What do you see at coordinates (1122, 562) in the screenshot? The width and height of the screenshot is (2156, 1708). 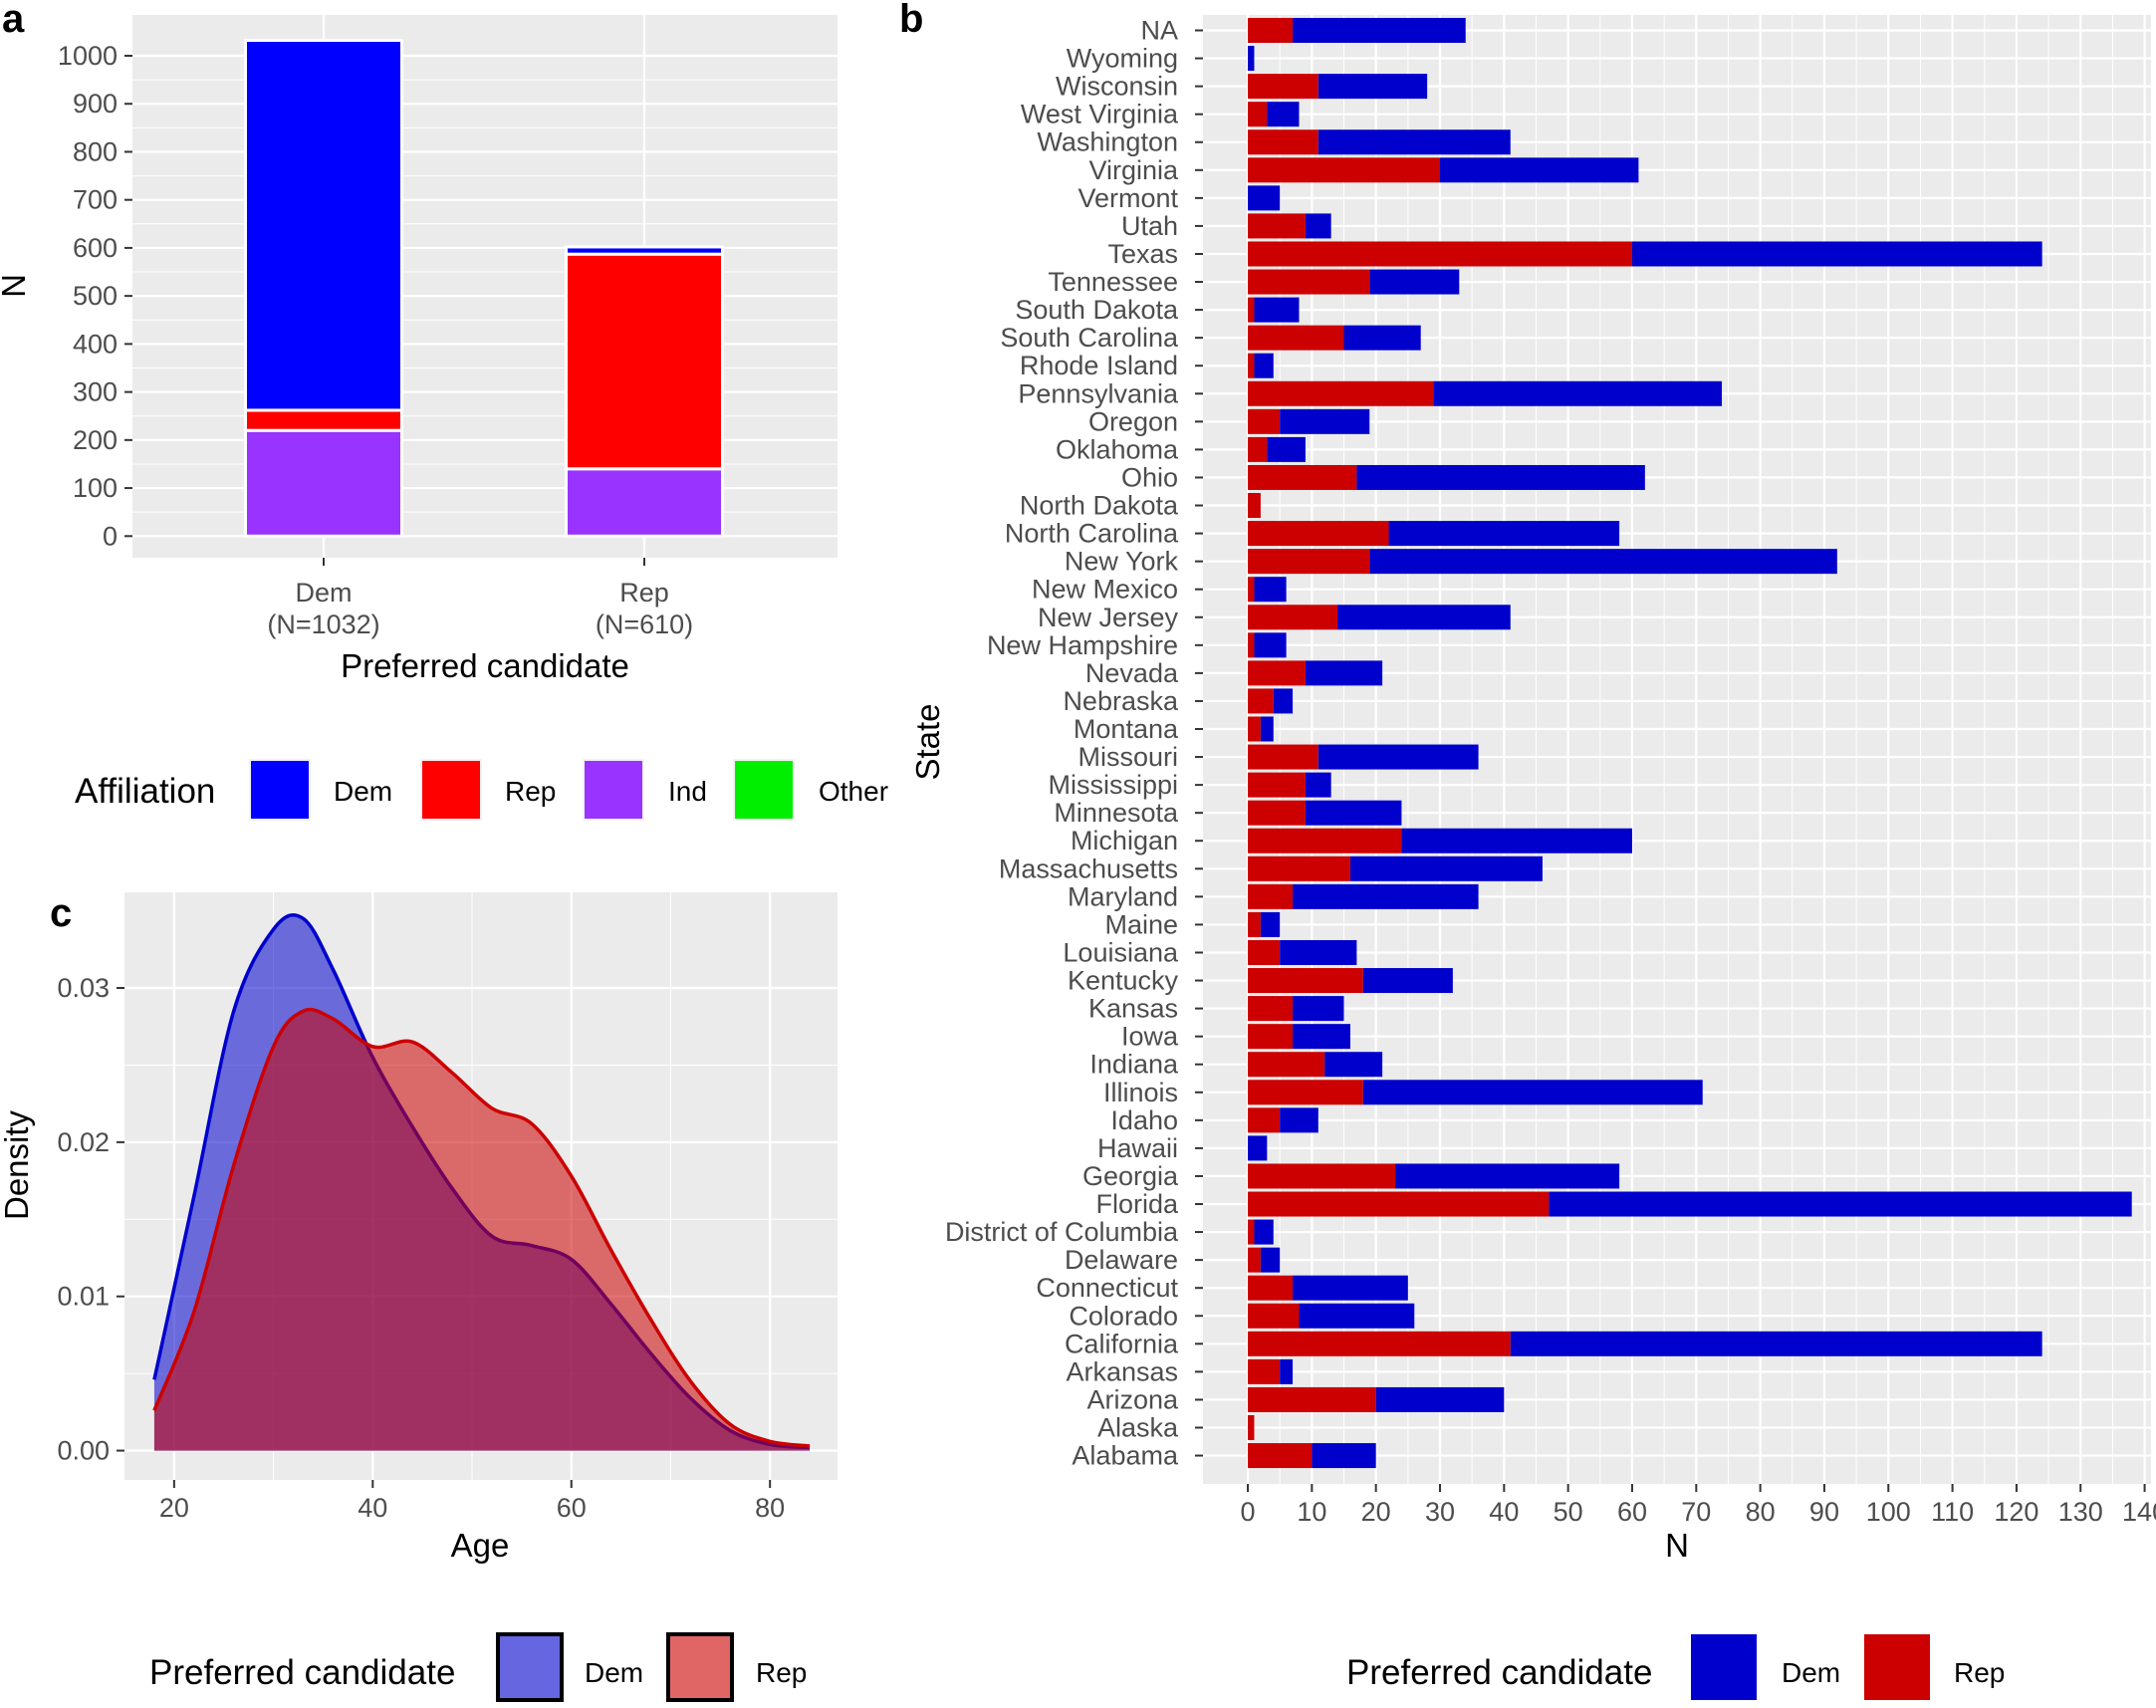 I see `state-label-new-york: New York` at bounding box center [1122, 562].